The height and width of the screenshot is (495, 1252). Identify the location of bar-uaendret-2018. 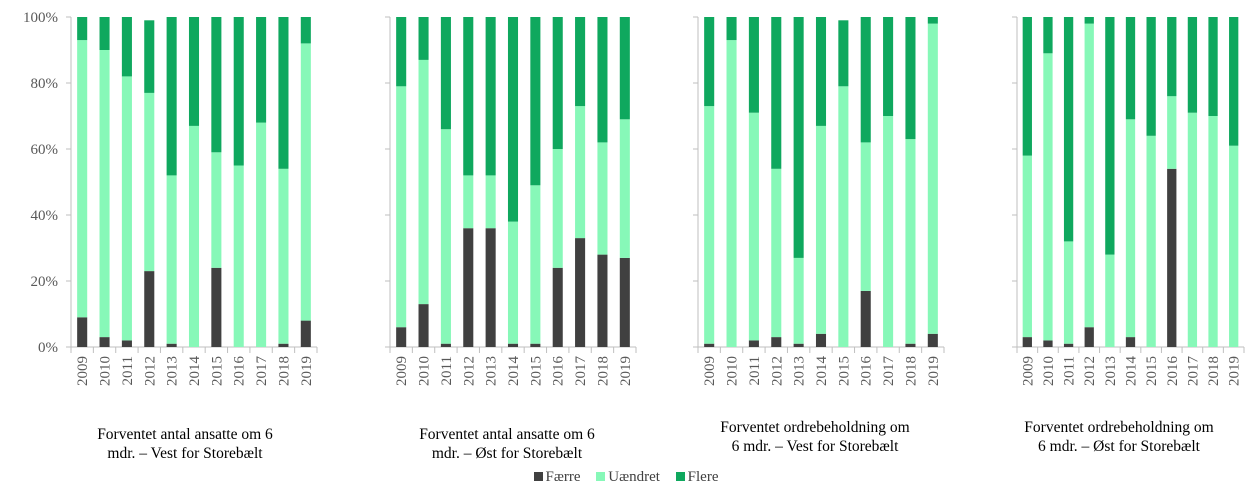
(910, 241).